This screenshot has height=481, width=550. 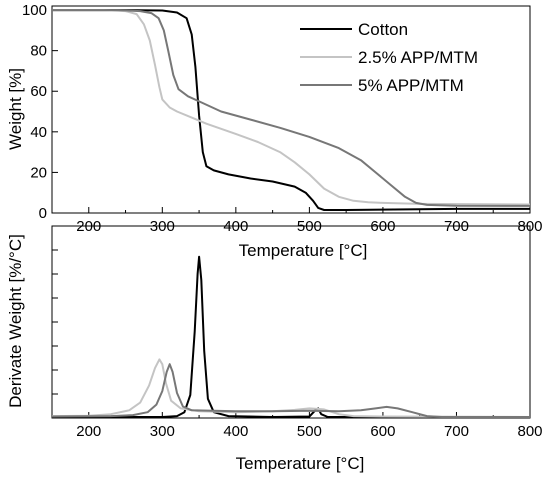 What do you see at coordinates (411, 85) in the screenshot?
I see `legend-label-5-app-mtm: 5% APP/MTM` at bounding box center [411, 85].